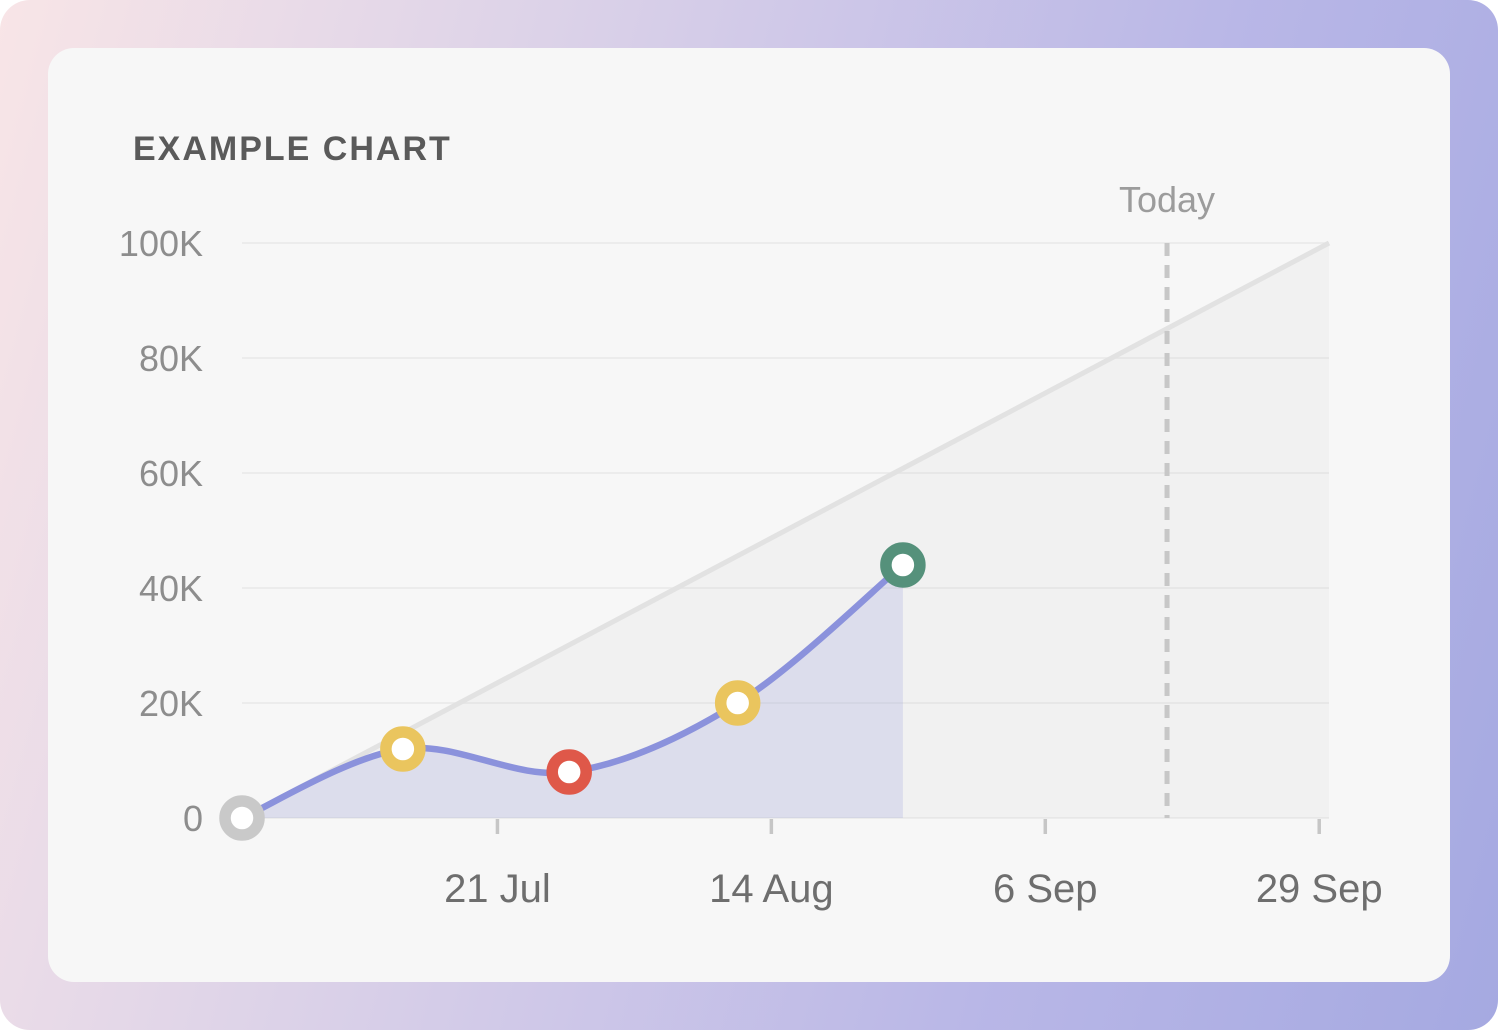 The height and width of the screenshot is (1030, 1498). I want to click on y-axis-label: 60K, so click(171, 473).